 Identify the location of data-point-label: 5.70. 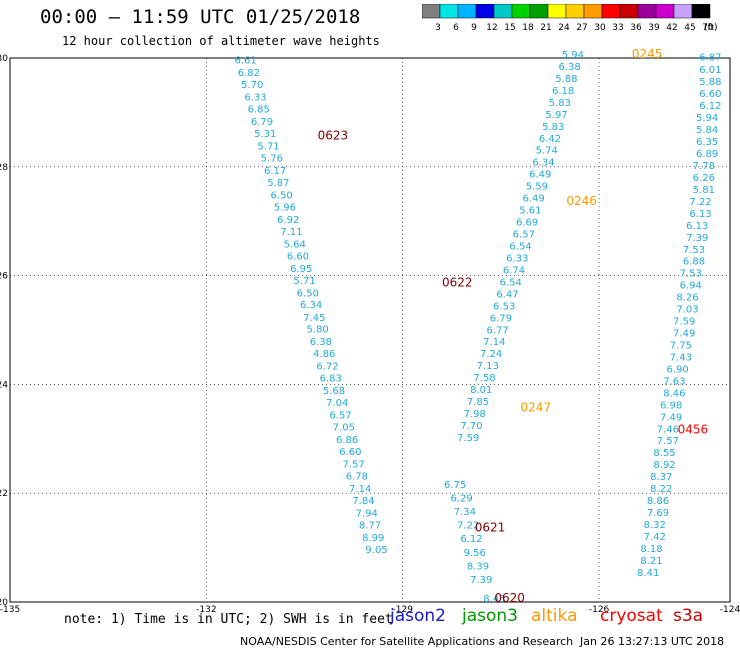
(252, 85).